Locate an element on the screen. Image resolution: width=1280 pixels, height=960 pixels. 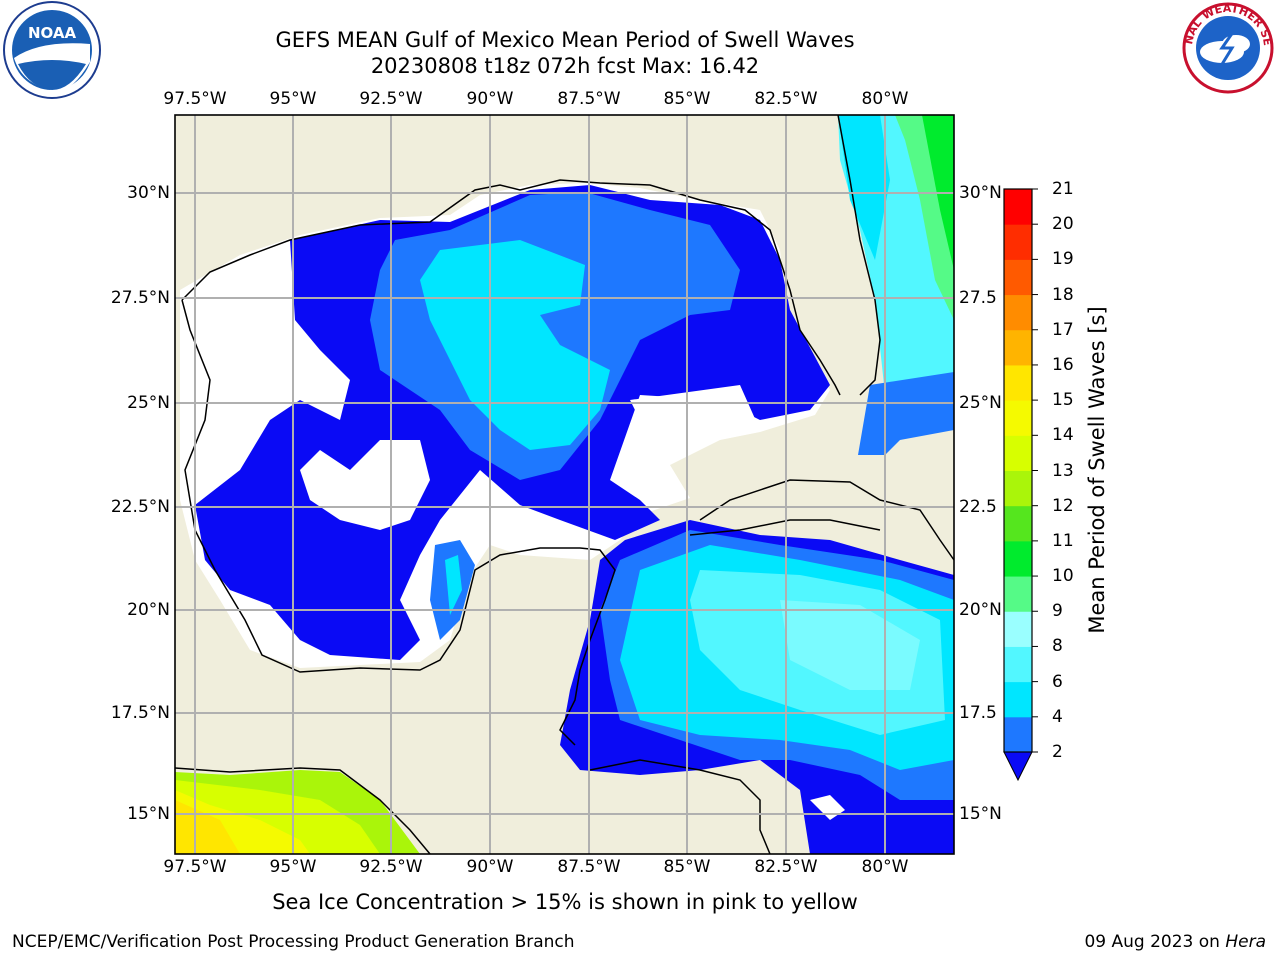
lon-tick-bottom: 85°W is located at coordinates (687, 867).